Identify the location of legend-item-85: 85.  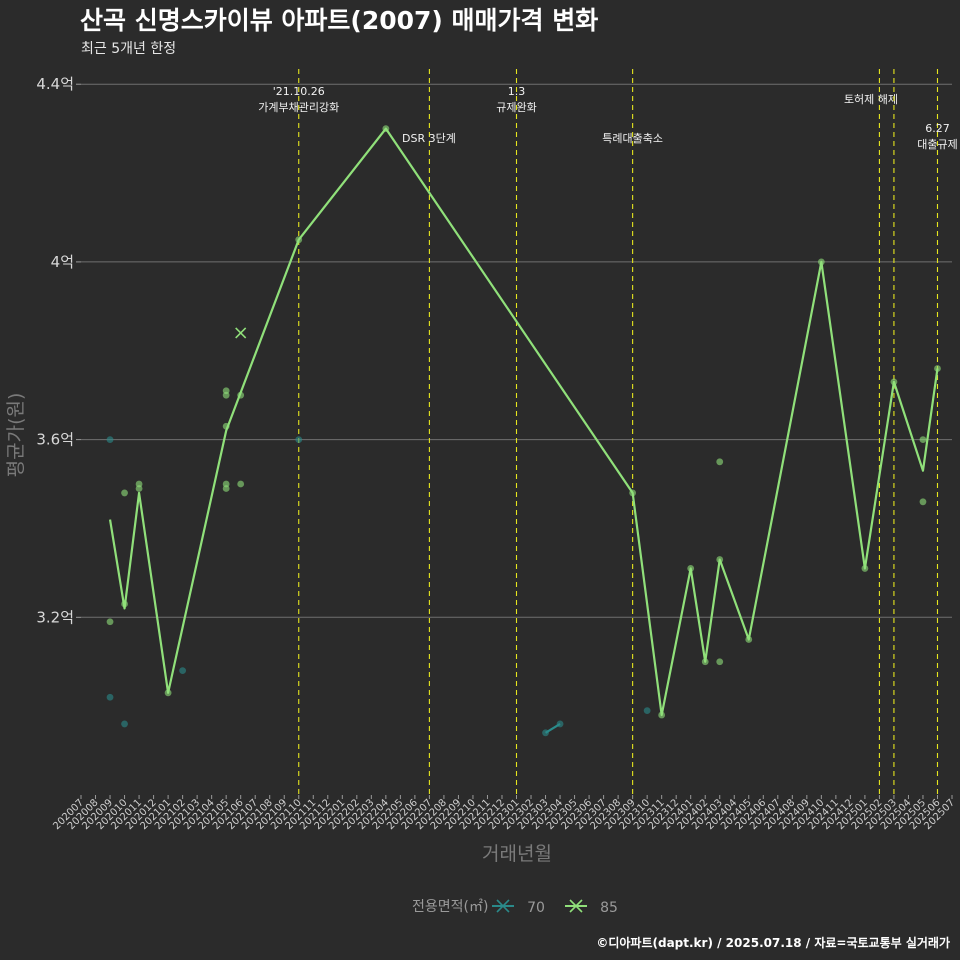
(591, 907).